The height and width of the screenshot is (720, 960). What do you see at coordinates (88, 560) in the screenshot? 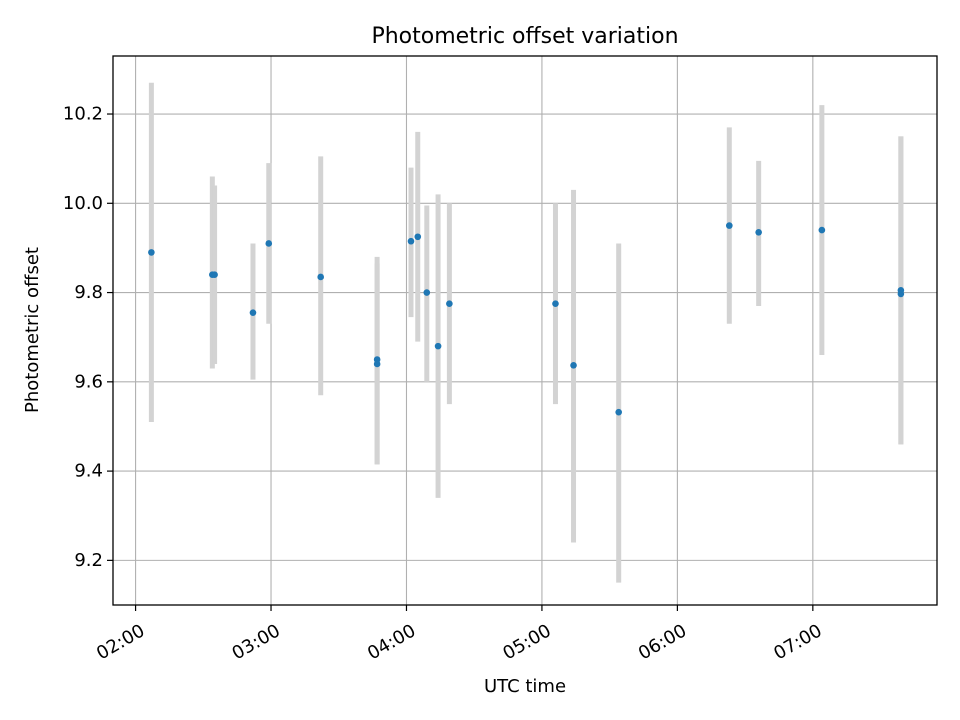
I see `y-tick-label: 9.2` at bounding box center [88, 560].